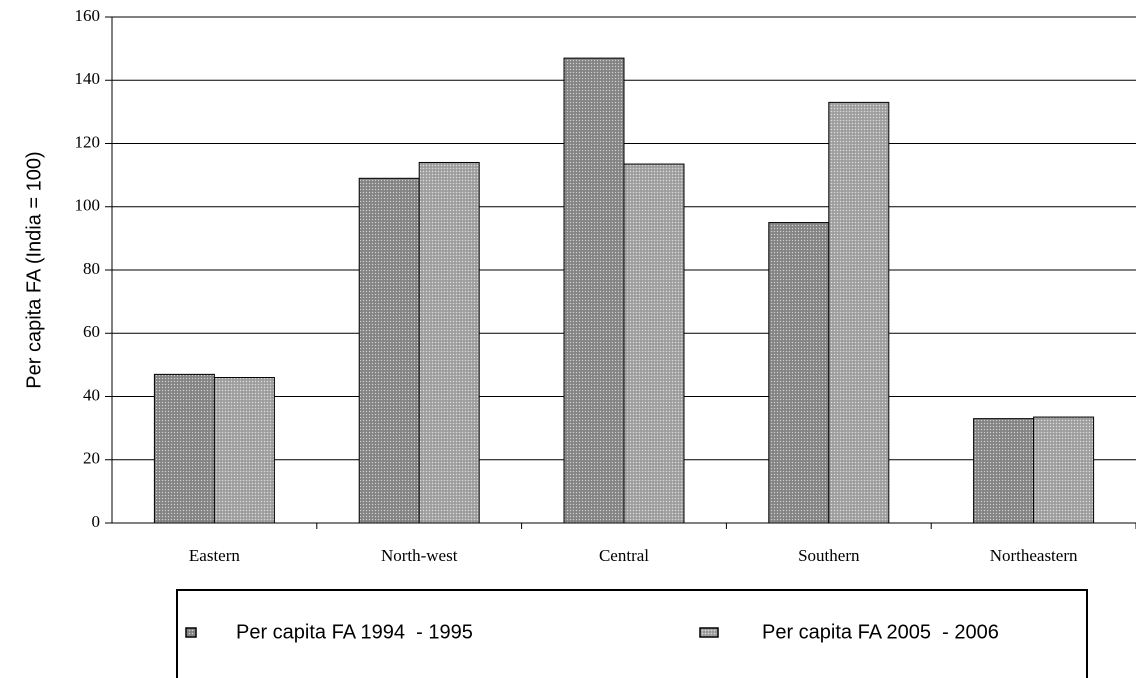 The height and width of the screenshot is (678, 1136). What do you see at coordinates (34, 269) in the screenshot?
I see `y-axis-label: Per capita FA (India = 100)` at bounding box center [34, 269].